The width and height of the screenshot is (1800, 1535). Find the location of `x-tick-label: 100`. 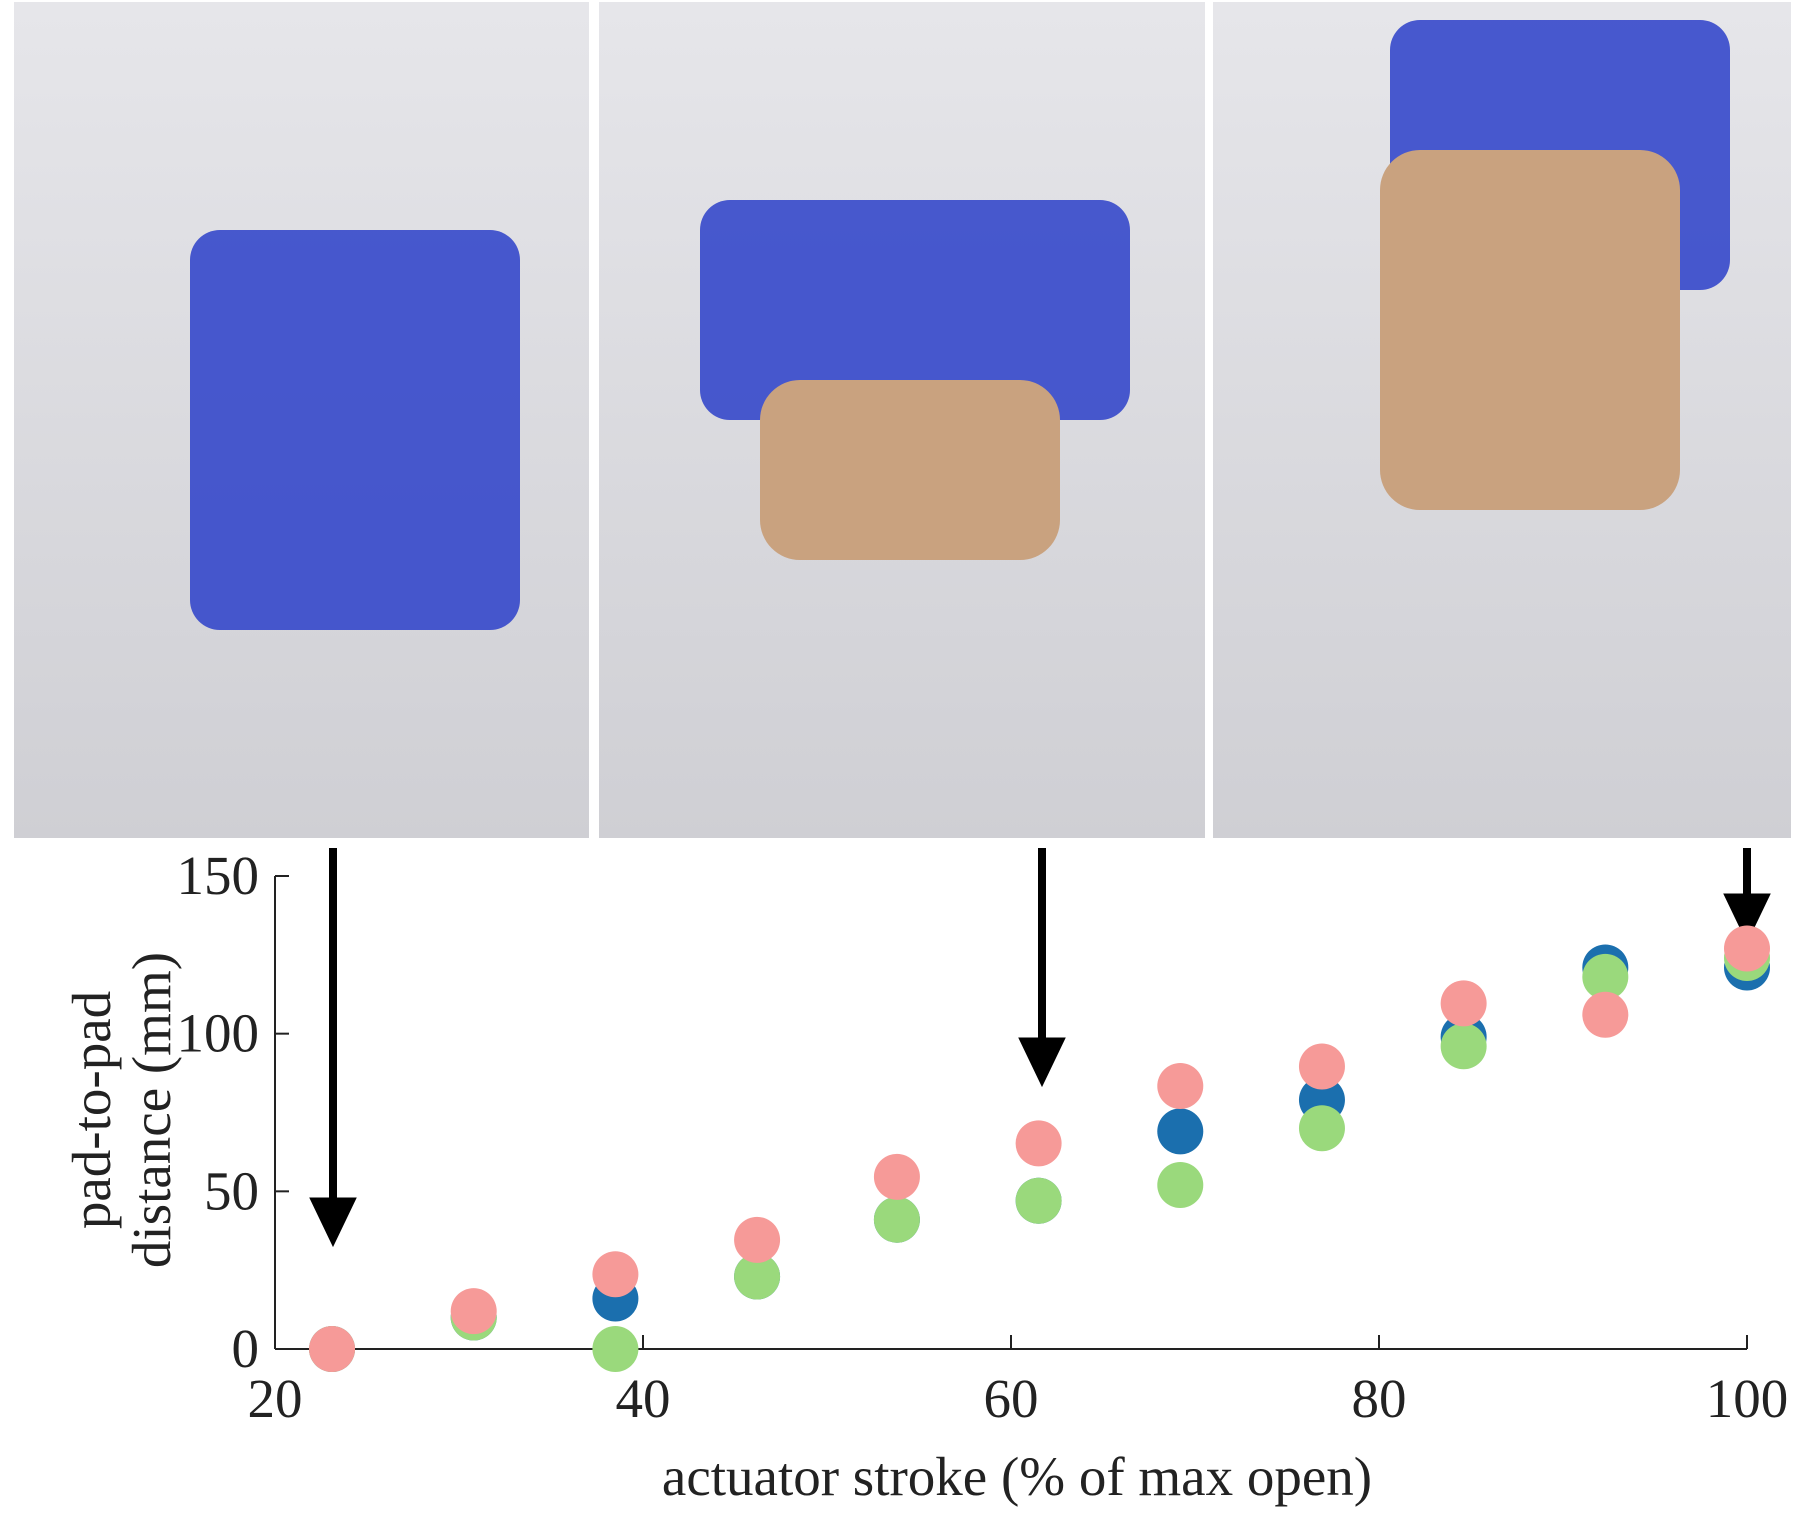

x-tick-label: 100 is located at coordinates (1747, 1398).